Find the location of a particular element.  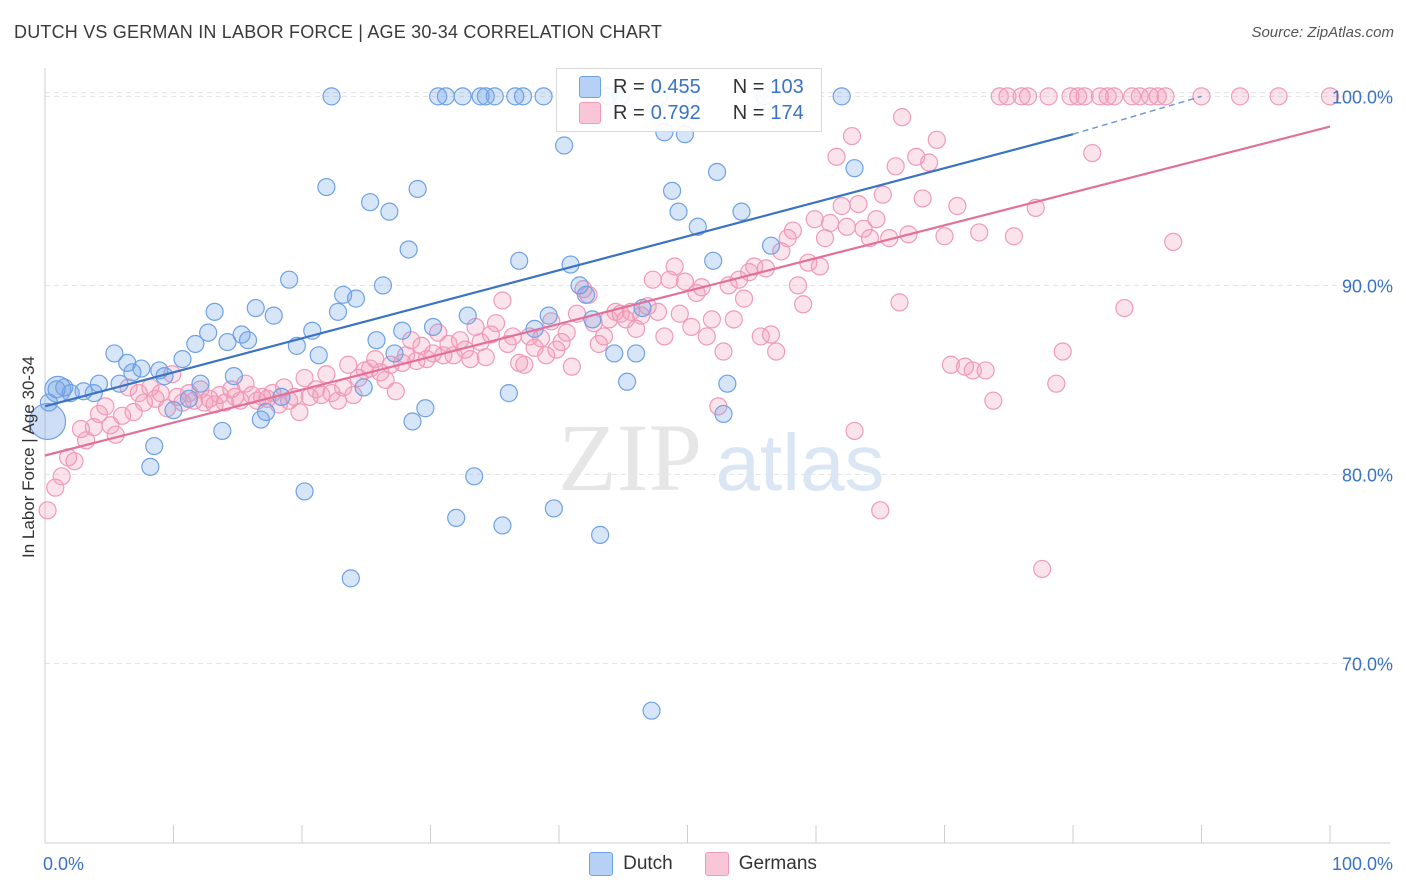

legend-item-germans: Germans is located at coordinates (760, 864).